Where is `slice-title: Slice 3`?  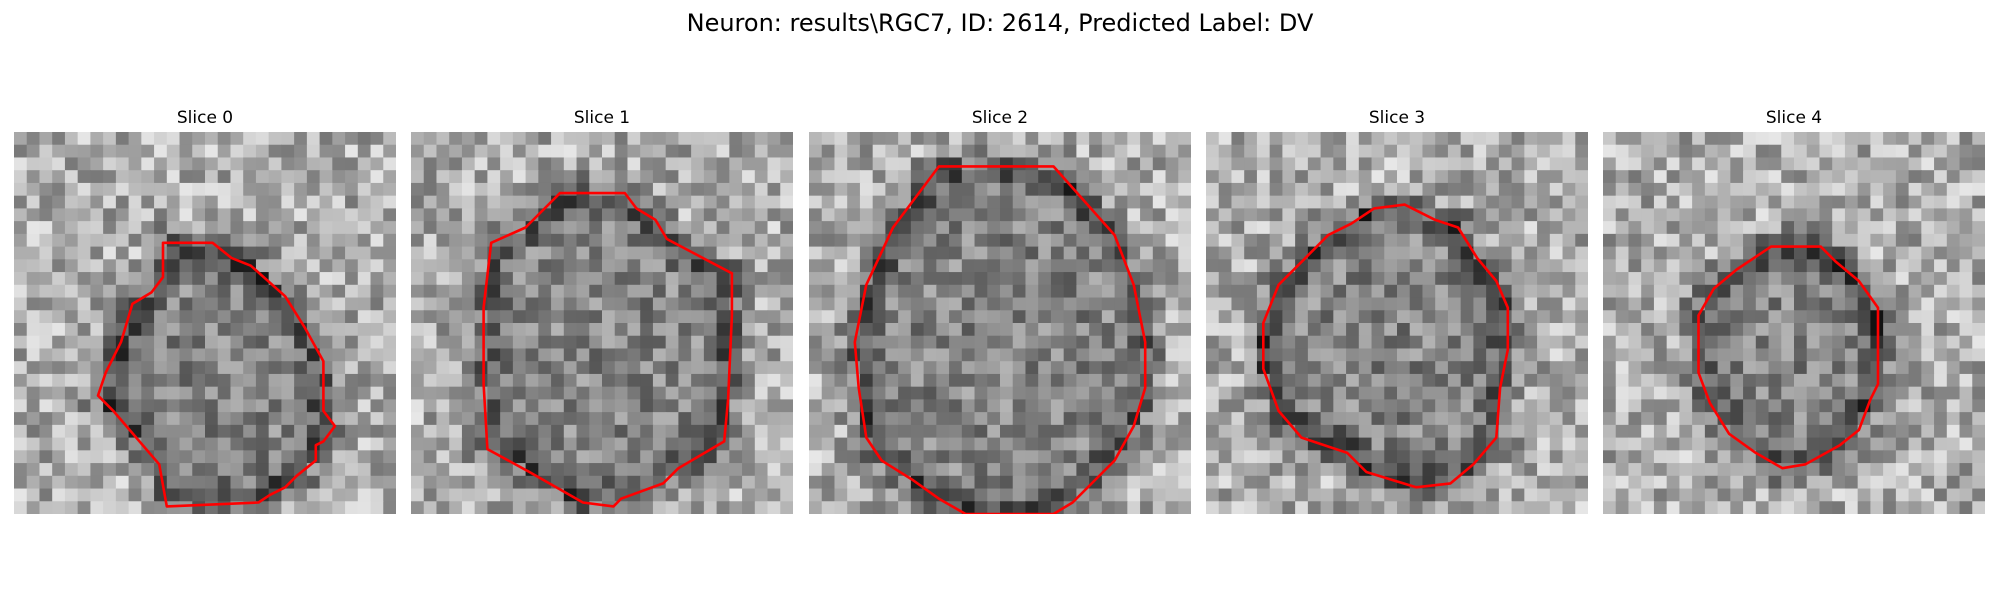 slice-title: Slice 3 is located at coordinates (1397, 118).